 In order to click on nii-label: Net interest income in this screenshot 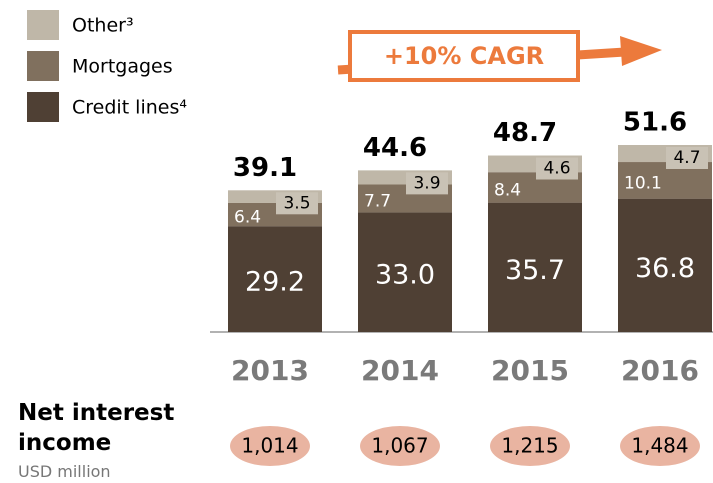, I will do `click(96, 428)`.